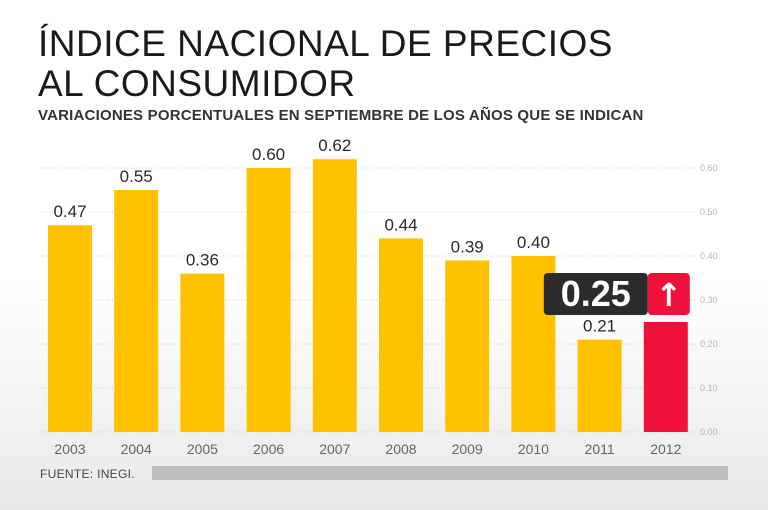 The height and width of the screenshot is (510, 768). Describe the element at coordinates (533, 449) in the screenshot. I see `x-tick-label: 2010` at that location.